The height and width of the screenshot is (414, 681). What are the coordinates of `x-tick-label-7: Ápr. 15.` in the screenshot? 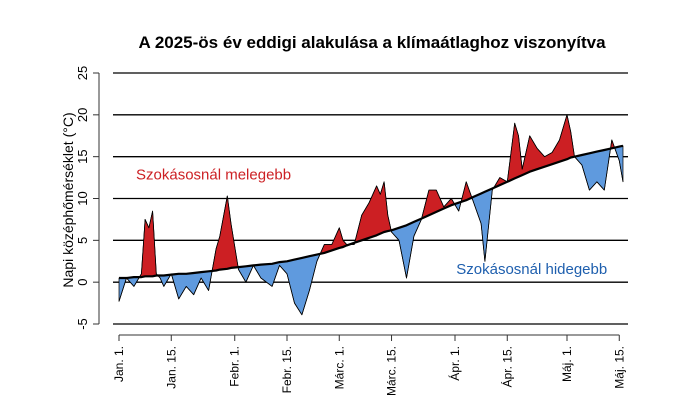 It's located at (506, 366).